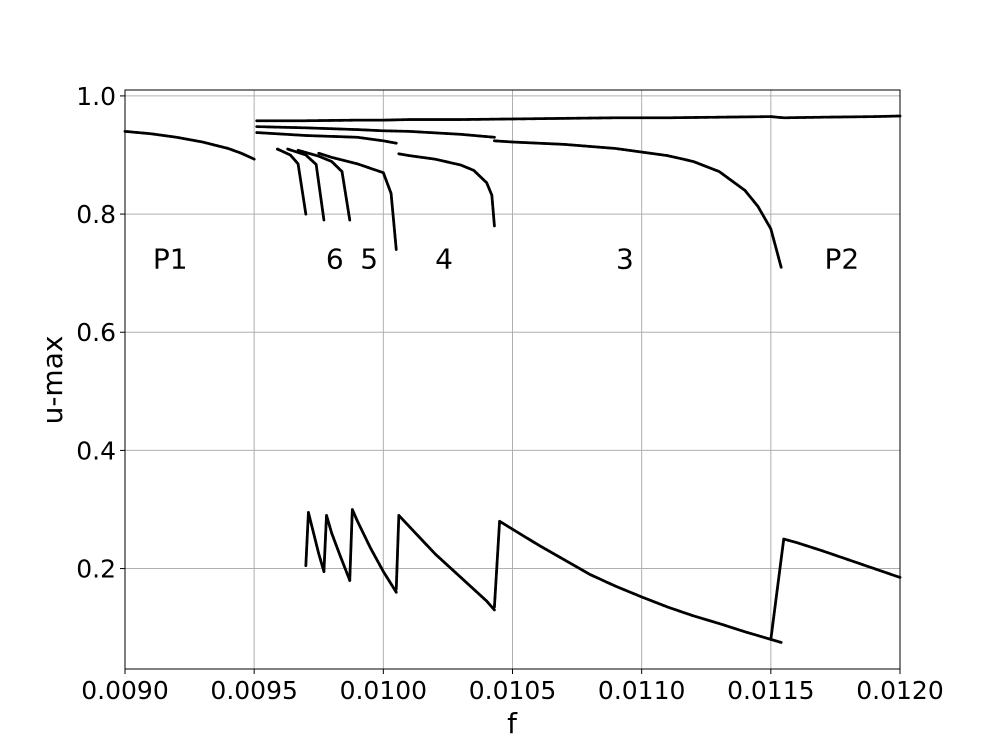  I want to click on region-label: 5, so click(369, 258).